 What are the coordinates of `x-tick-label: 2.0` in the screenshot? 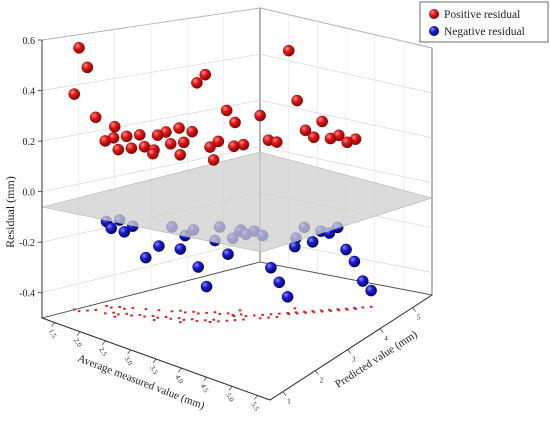 It's located at (78, 343).